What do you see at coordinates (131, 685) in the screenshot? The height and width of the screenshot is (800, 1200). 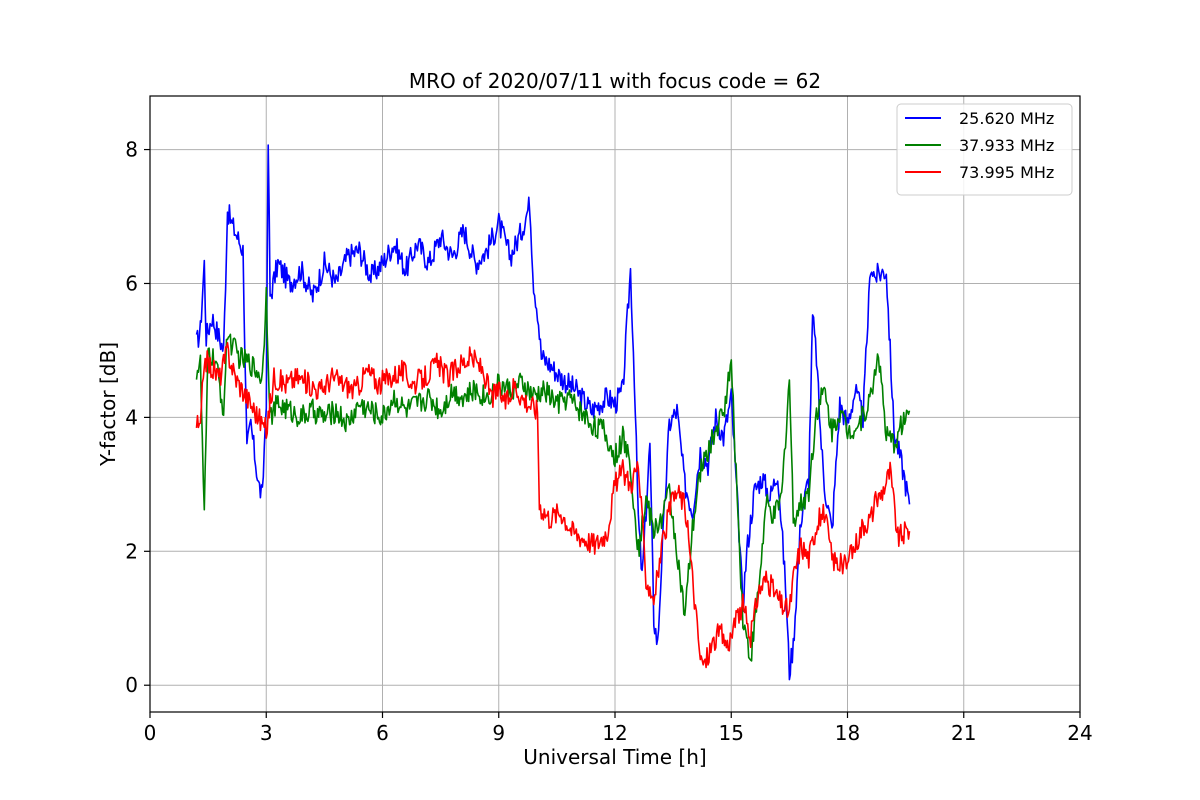 I see `y-tick-label: 0` at bounding box center [131, 685].